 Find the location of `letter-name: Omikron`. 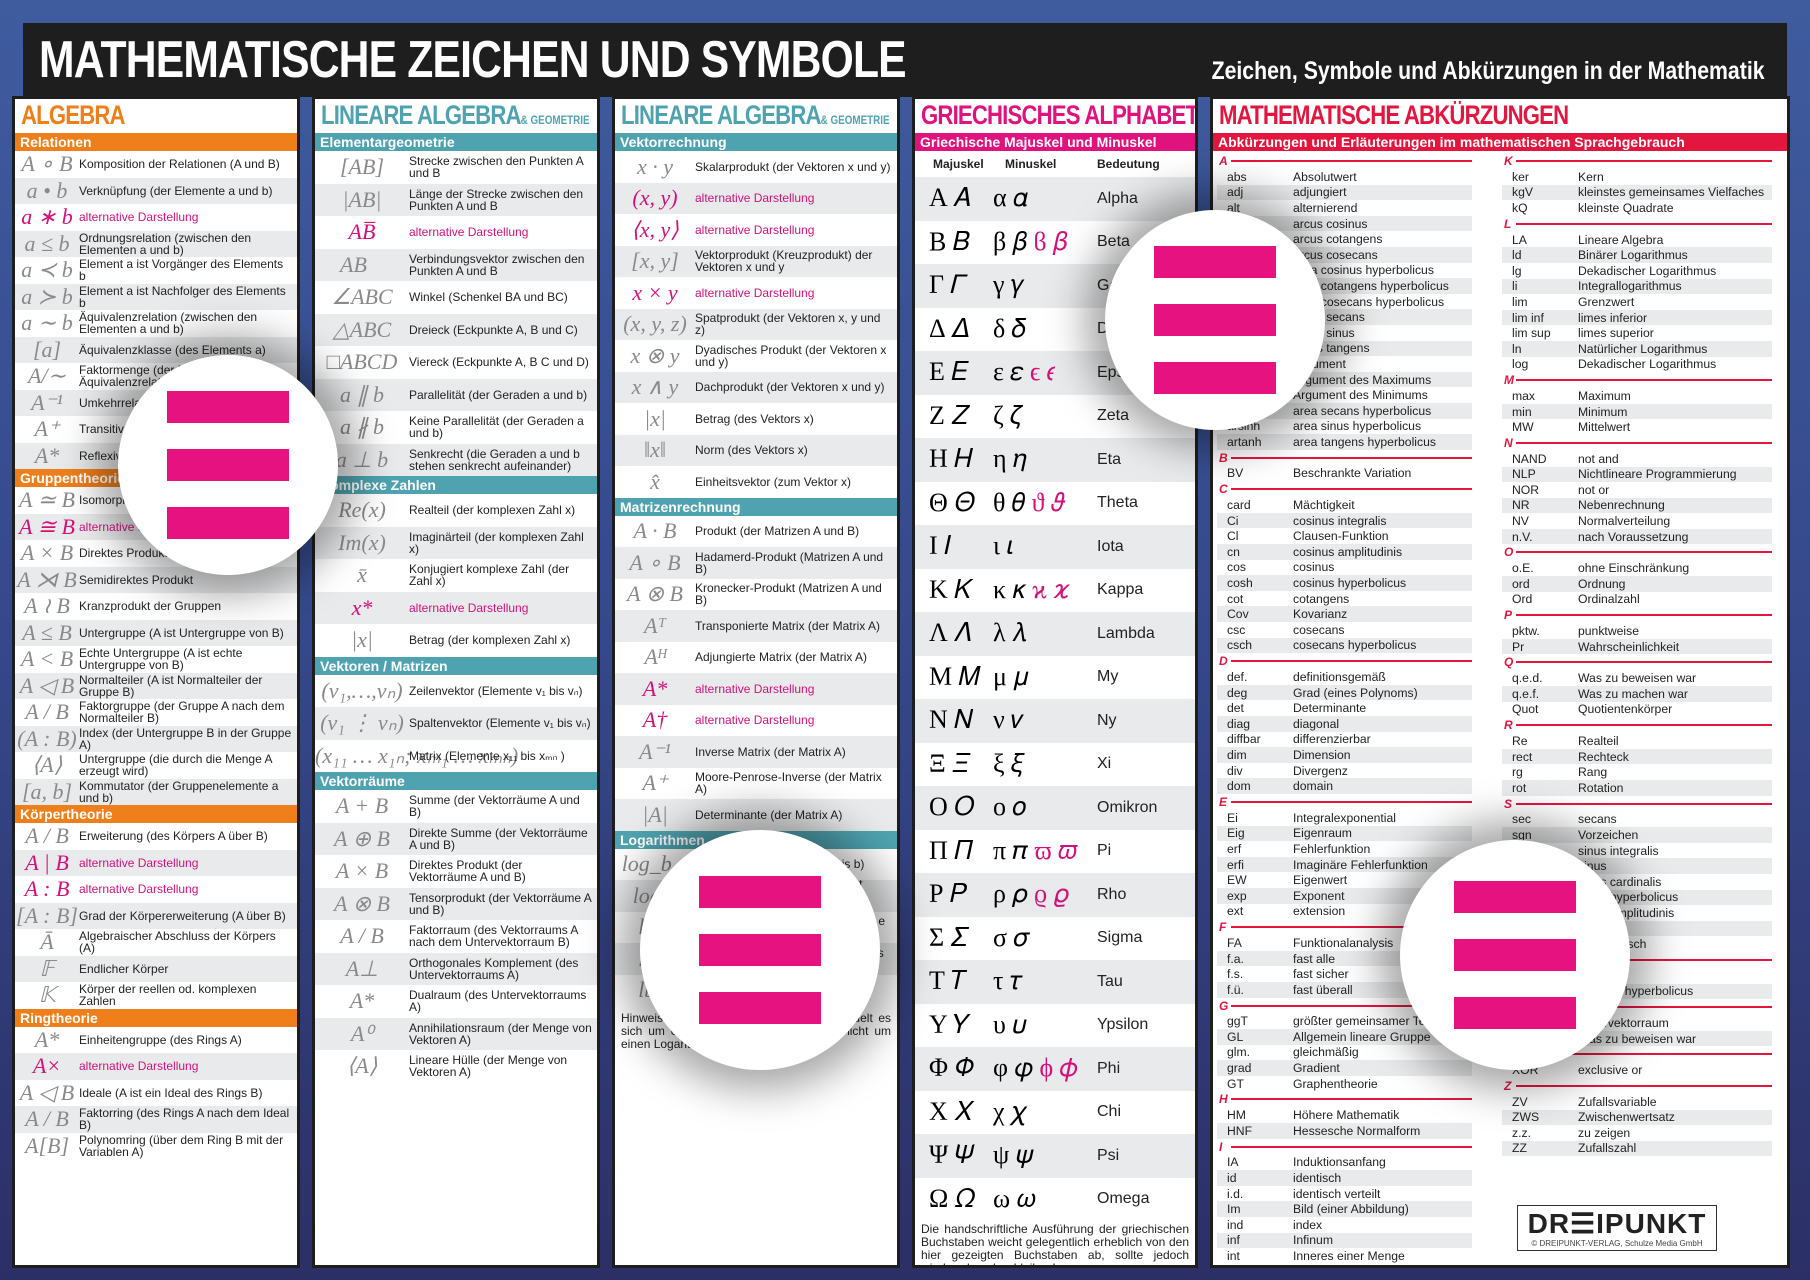

letter-name: Omikron is located at coordinates (1127, 807).